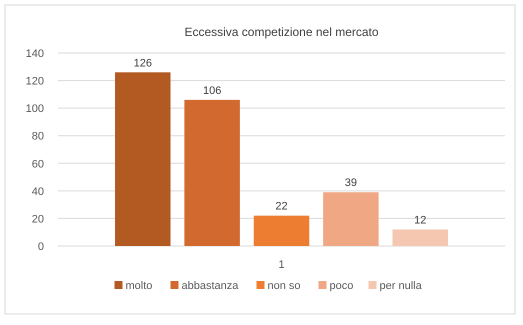 The width and height of the screenshot is (523, 325). What do you see at coordinates (35, 54) in the screenshot?
I see `y-tick-label: 140` at bounding box center [35, 54].